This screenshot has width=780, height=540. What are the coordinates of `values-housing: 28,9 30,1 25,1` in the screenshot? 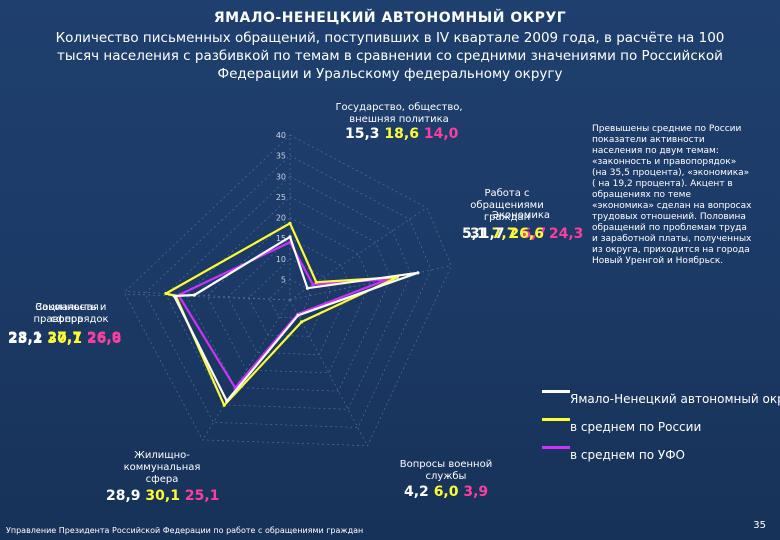 It's located at (162, 496).